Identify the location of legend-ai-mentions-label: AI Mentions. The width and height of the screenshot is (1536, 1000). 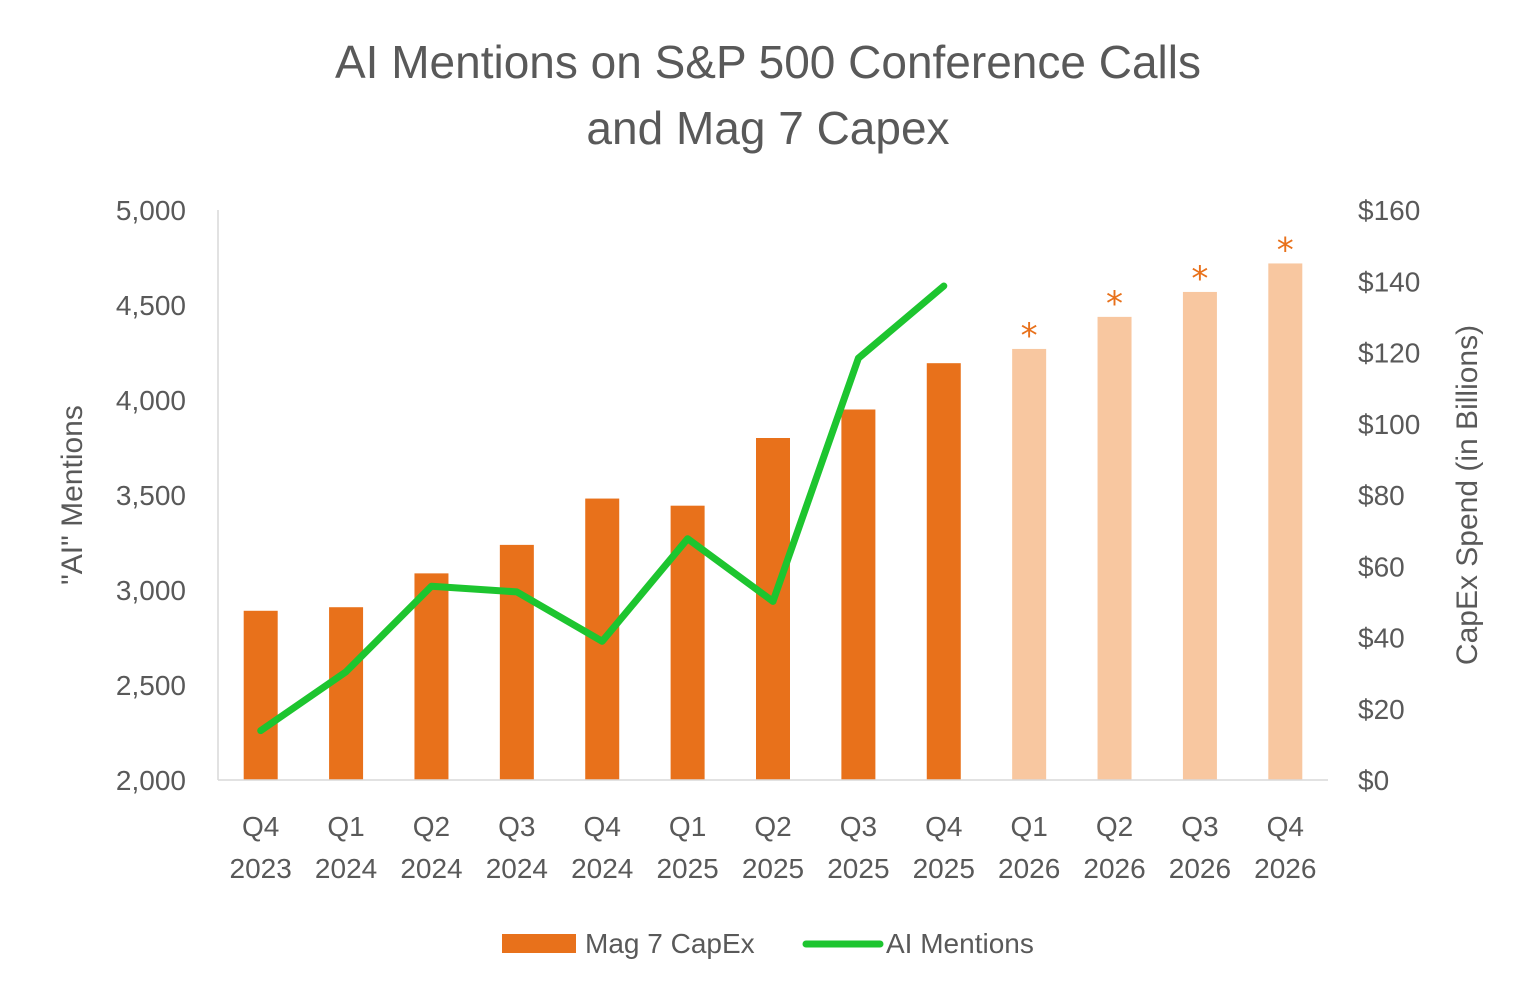
(960, 943).